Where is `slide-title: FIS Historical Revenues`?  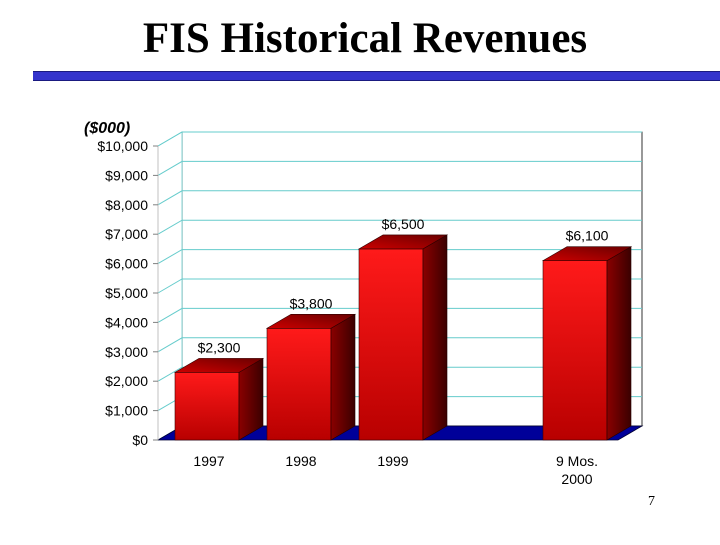
slide-title: FIS Historical Revenues is located at coordinates (365, 38).